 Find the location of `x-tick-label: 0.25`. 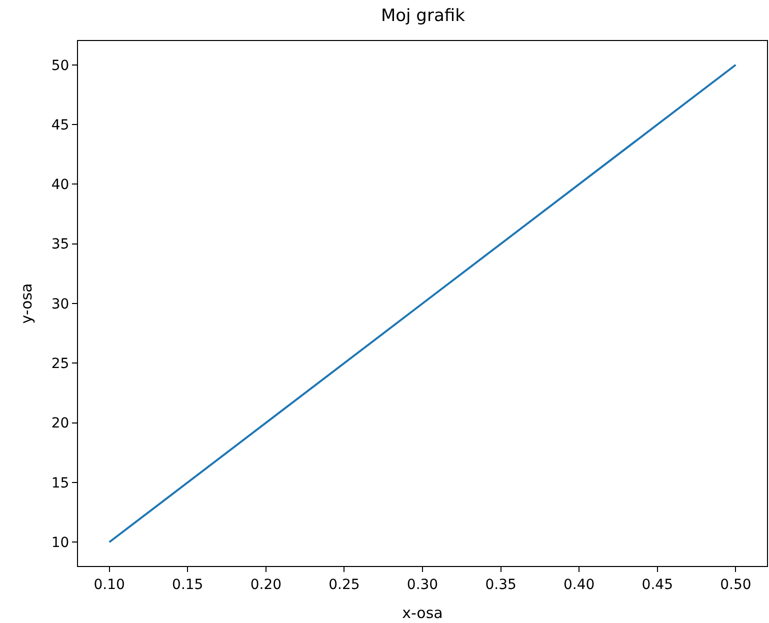

x-tick-label: 0.25 is located at coordinates (344, 584).